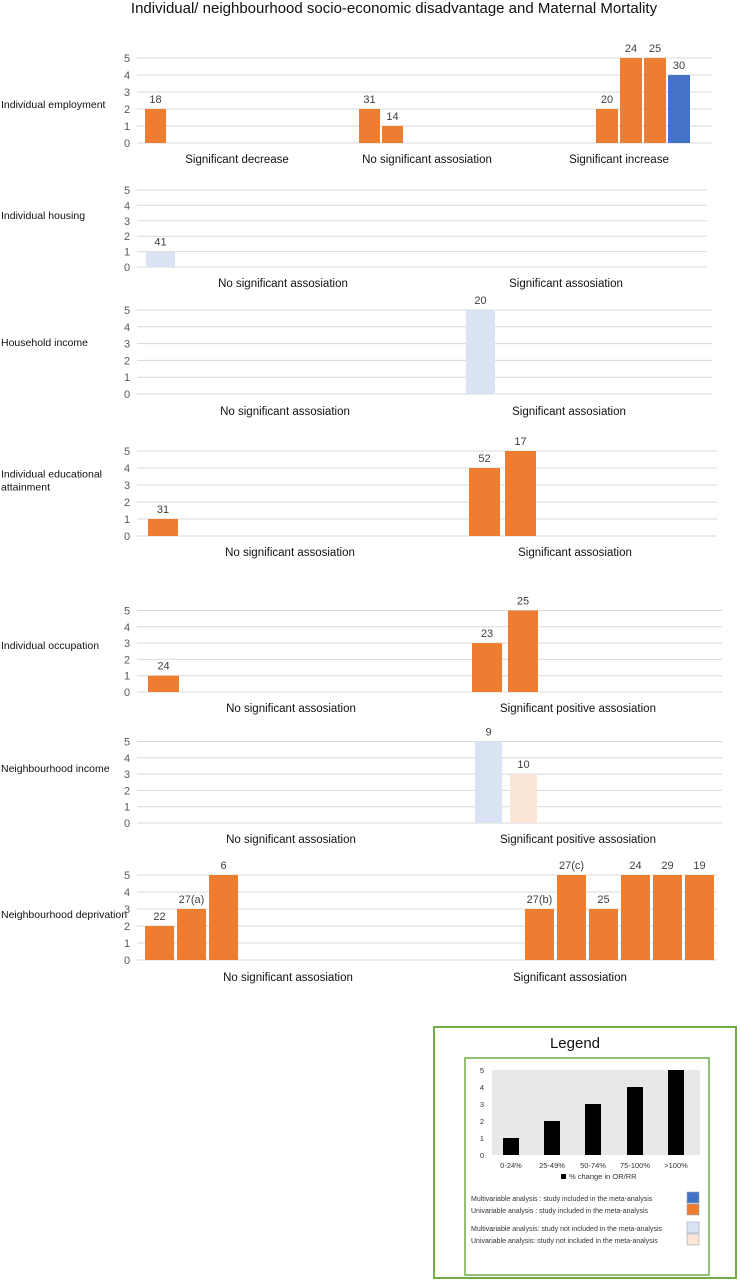 The image size is (740, 1280). Describe the element at coordinates (693, 1197) in the screenshot. I see `legend-swatch` at that location.